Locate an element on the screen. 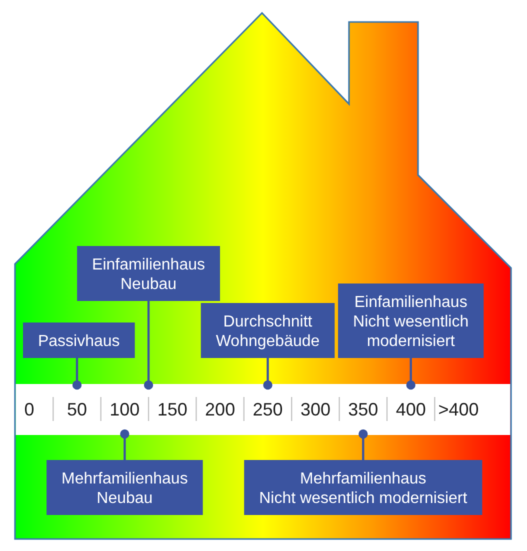 The width and height of the screenshot is (527, 551). annotation: Mehrfamilienhaus Neubau is located at coordinates (125, 488).